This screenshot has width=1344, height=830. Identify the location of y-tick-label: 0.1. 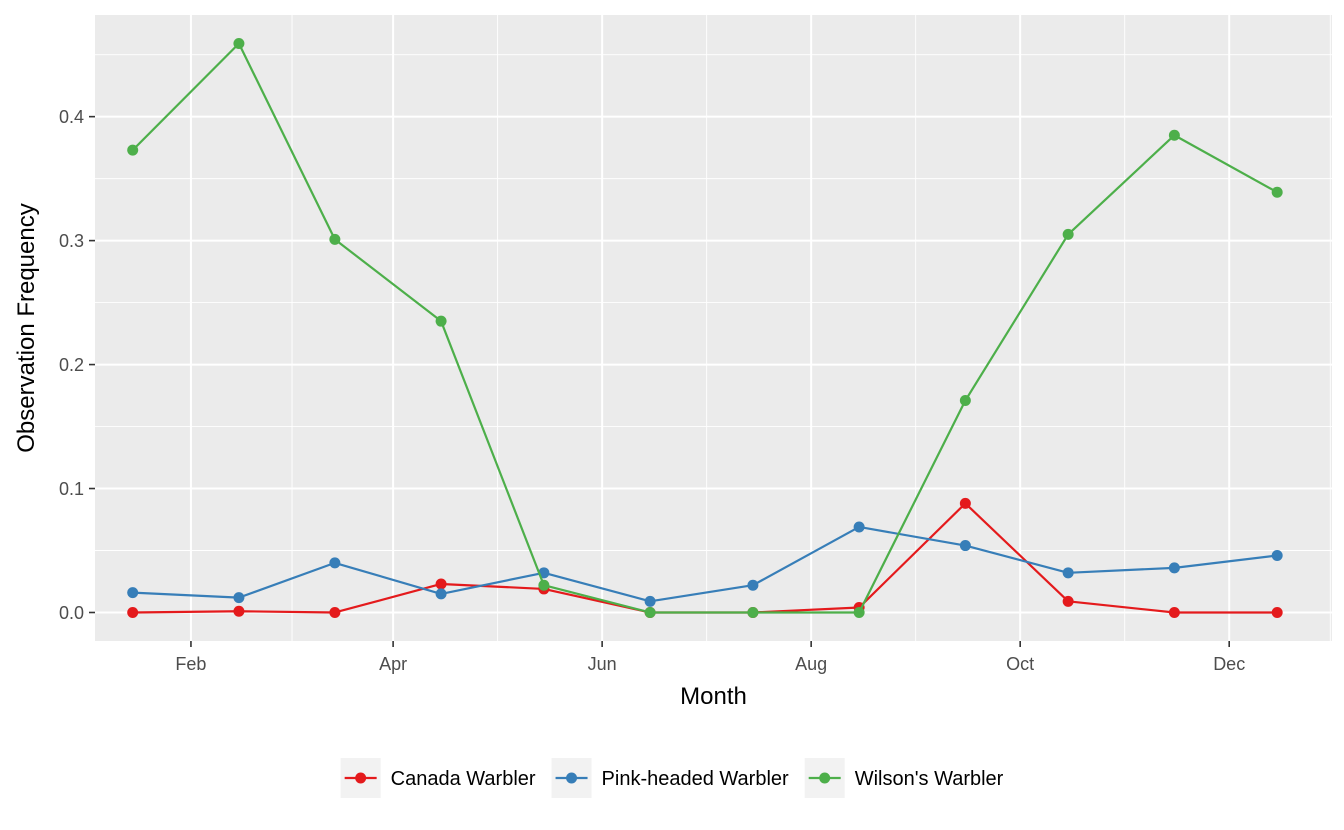
(71, 489).